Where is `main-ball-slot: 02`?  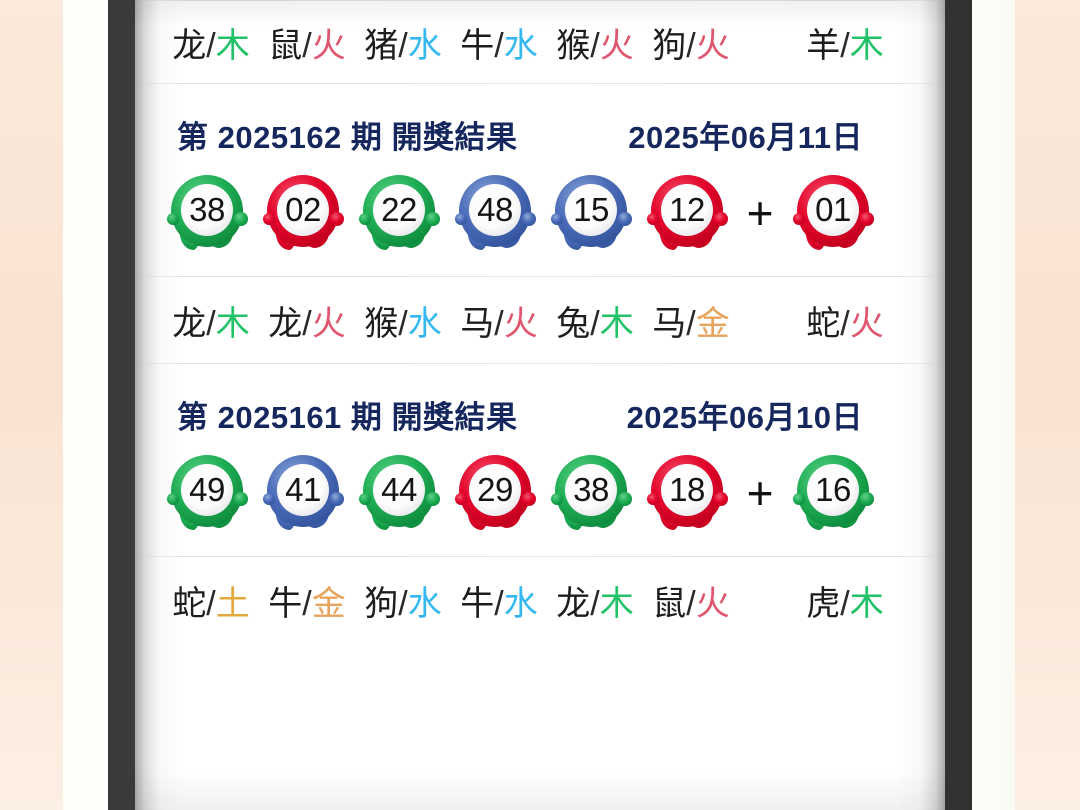 main-ball-slot: 02 is located at coordinates (303, 213).